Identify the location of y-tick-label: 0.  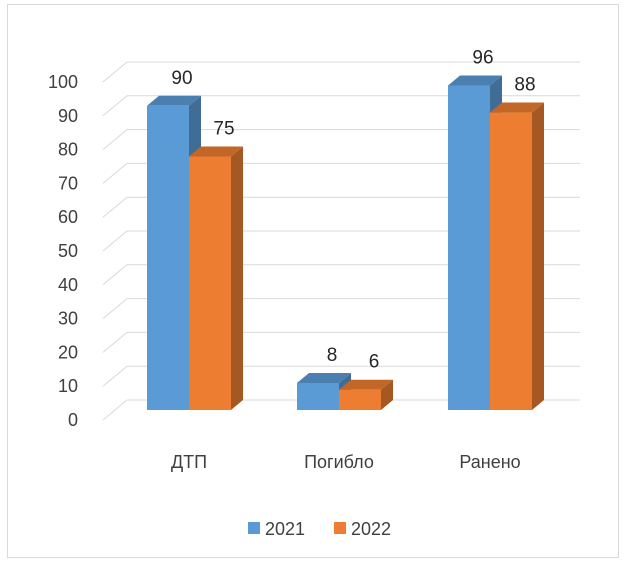
(73, 420).